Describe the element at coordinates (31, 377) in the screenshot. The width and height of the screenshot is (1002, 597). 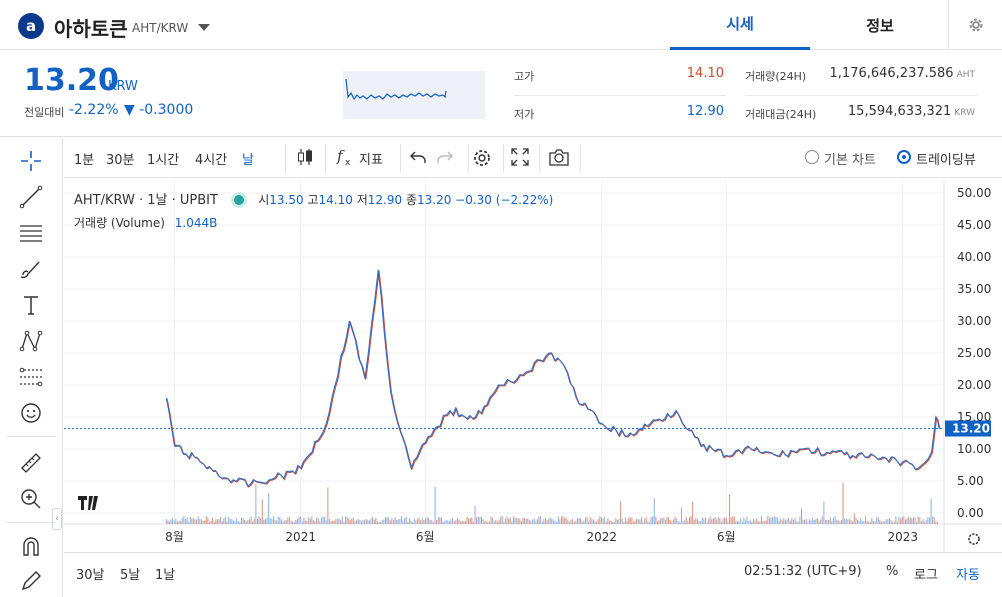
I see `fib-icon` at that location.